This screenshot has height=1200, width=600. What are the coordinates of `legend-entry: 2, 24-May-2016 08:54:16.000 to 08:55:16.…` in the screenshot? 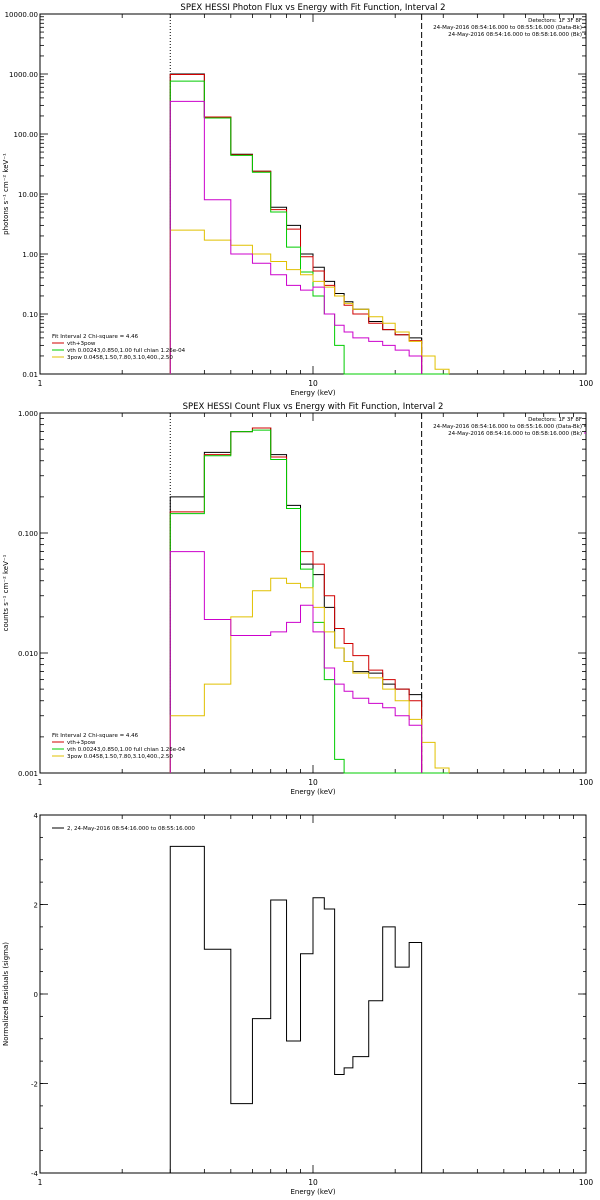 It's located at (131, 829).